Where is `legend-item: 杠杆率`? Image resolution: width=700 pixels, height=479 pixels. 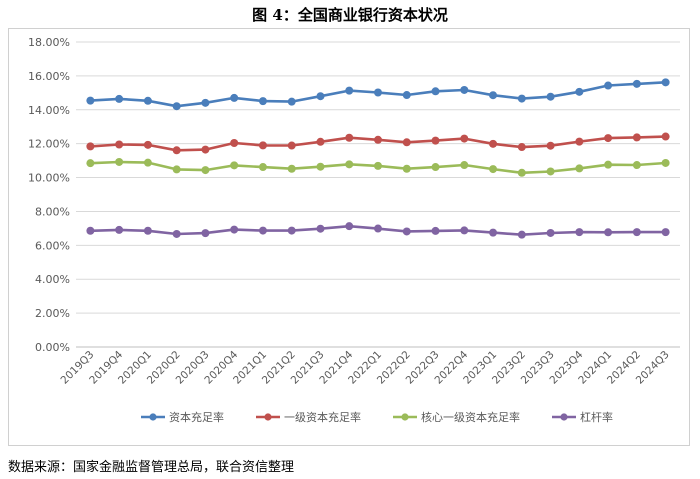 legend-item: 杠杆率 is located at coordinates (582, 417).